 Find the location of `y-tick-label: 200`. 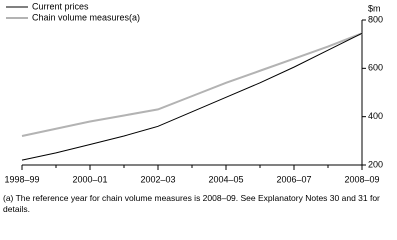

y-tick-label: 200 is located at coordinates (375, 164).